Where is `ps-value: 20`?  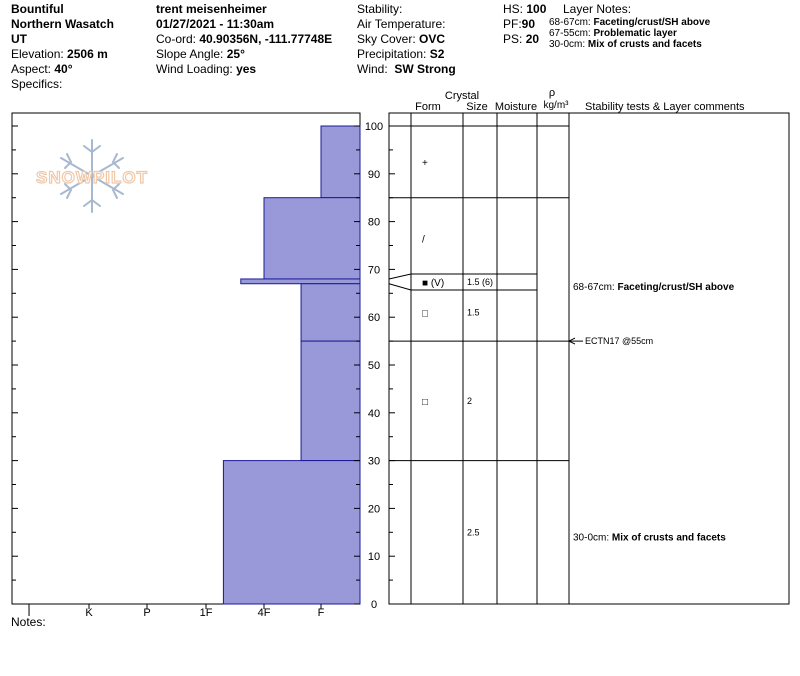 ps-value: 20 is located at coordinates (532, 39).